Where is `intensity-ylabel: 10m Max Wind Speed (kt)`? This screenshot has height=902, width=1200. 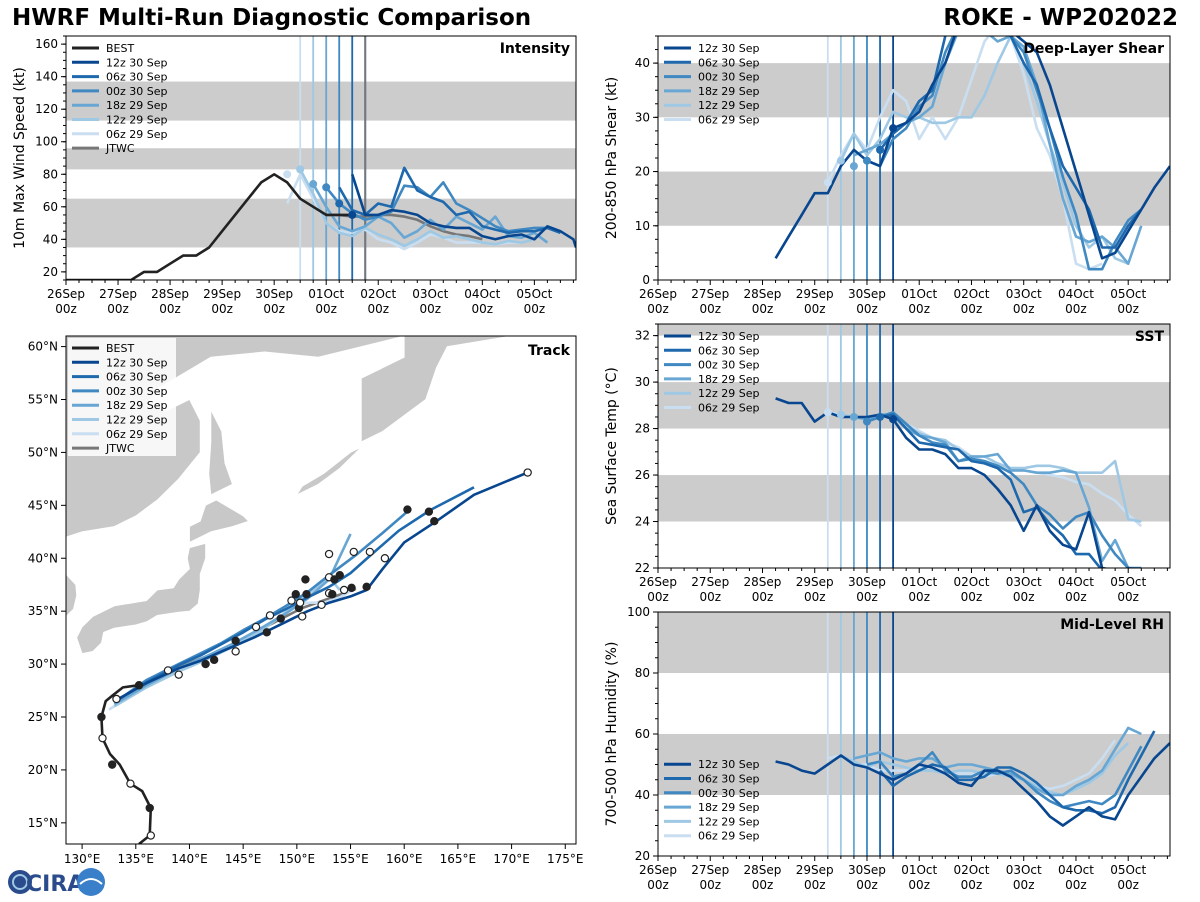 intensity-ylabel: 10m Max Wind Speed (kt) is located at coordinates (20, 158).